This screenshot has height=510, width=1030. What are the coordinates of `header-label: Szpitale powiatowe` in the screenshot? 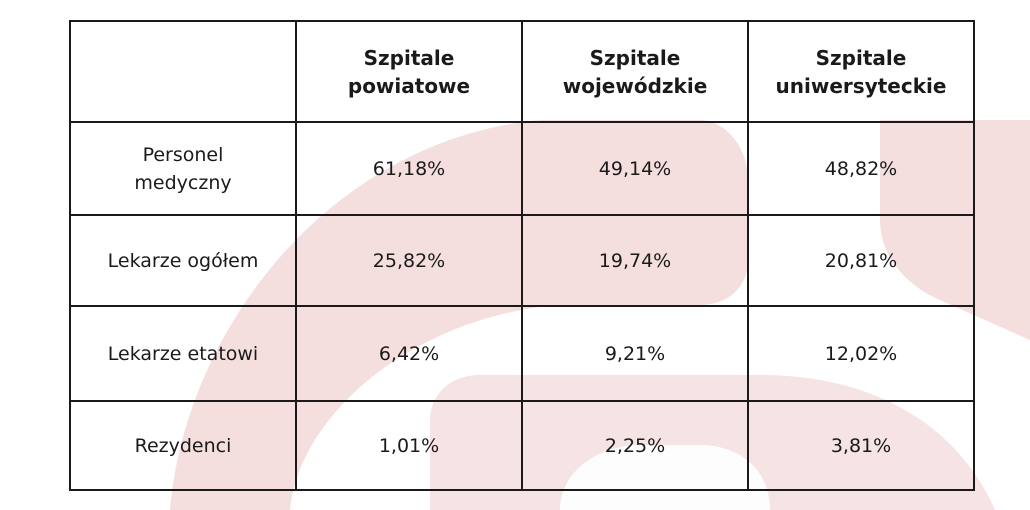 It's located at (409, 71).